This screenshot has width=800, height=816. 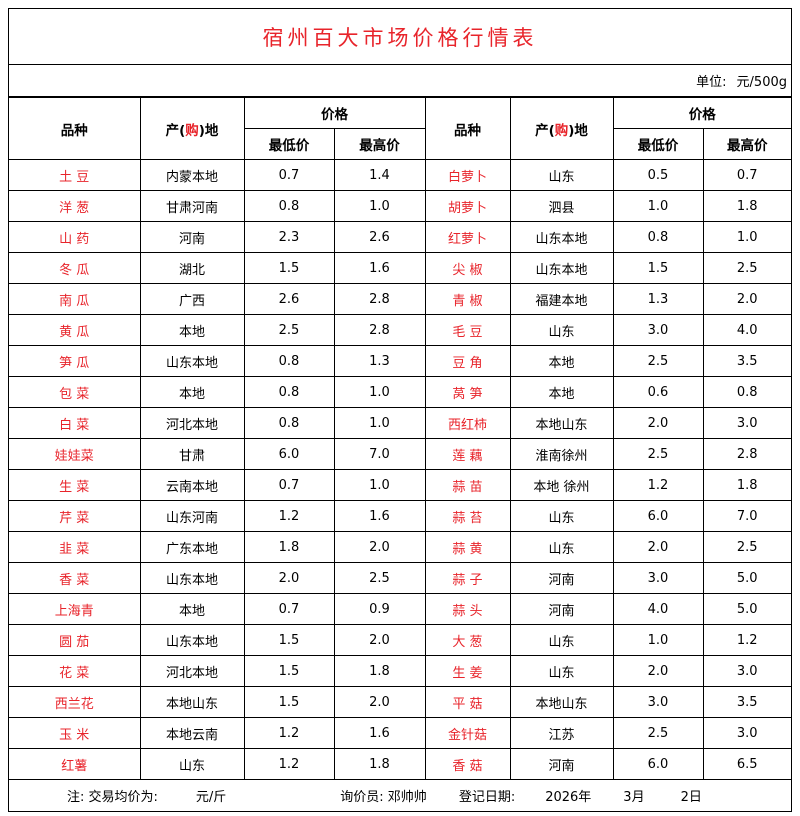 I want to click on max-price-cell: 6.5, so click(x=746, y=764).